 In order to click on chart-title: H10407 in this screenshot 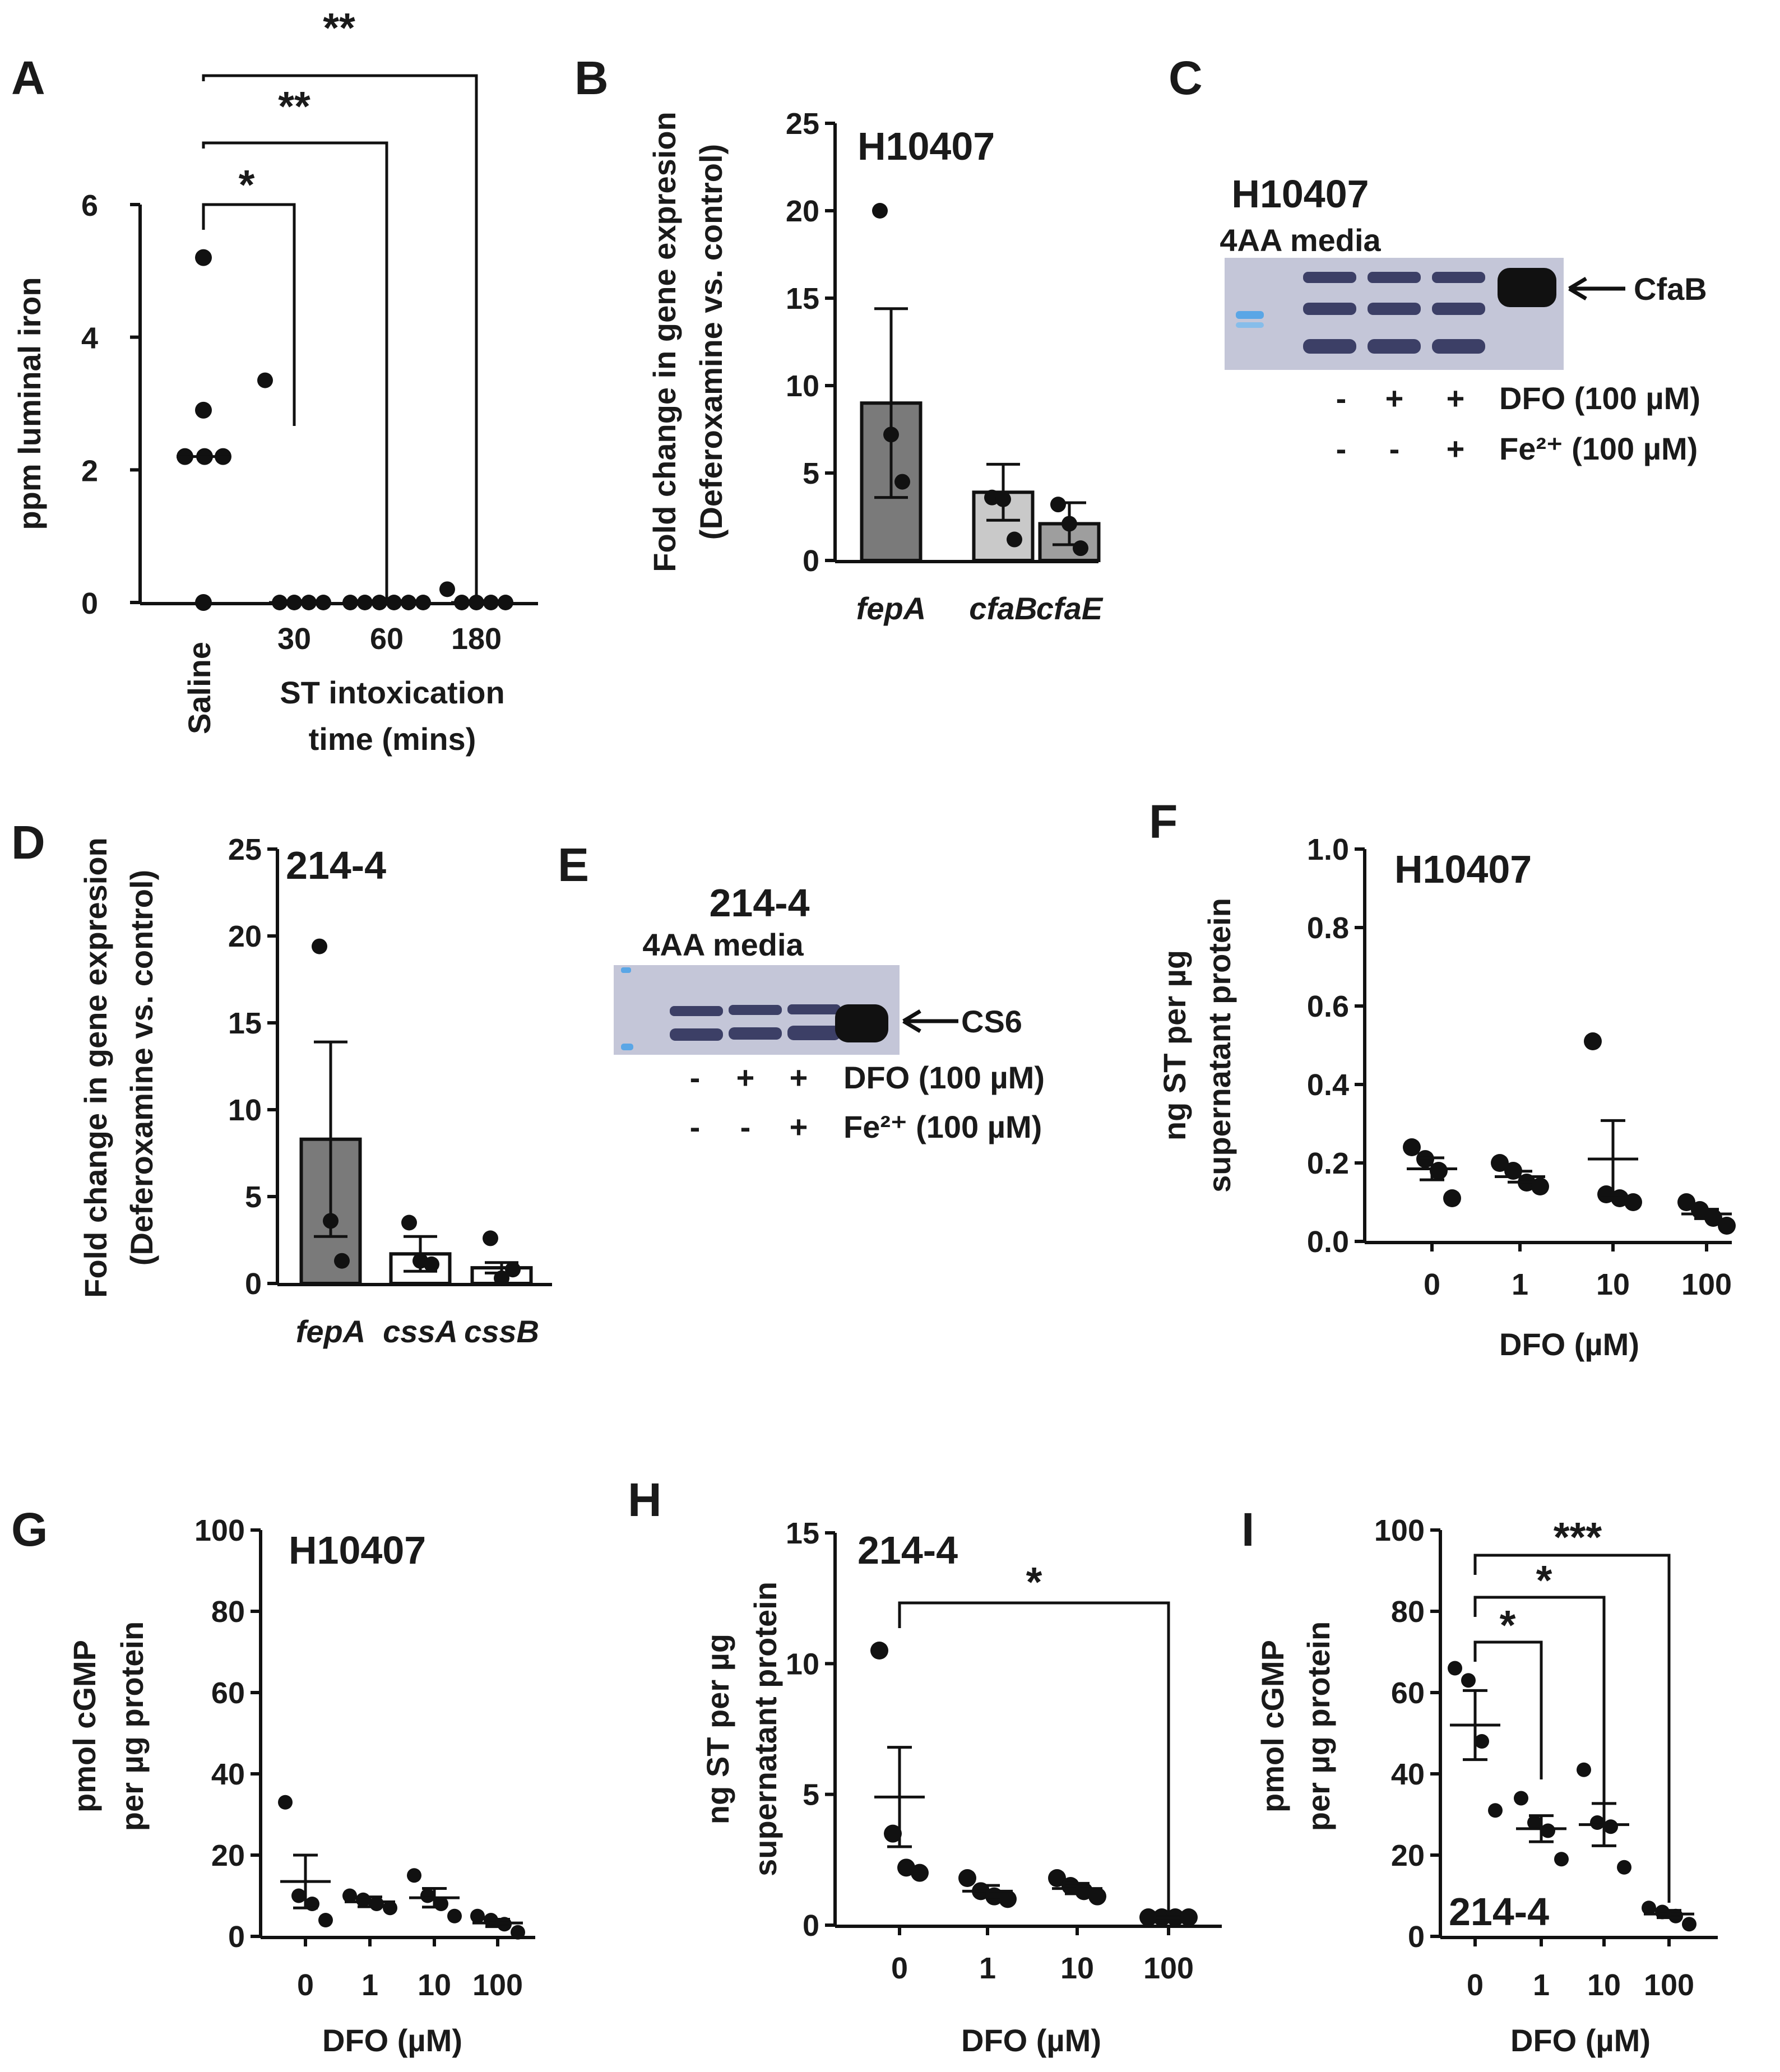, I will do `click(1463, 869)`.